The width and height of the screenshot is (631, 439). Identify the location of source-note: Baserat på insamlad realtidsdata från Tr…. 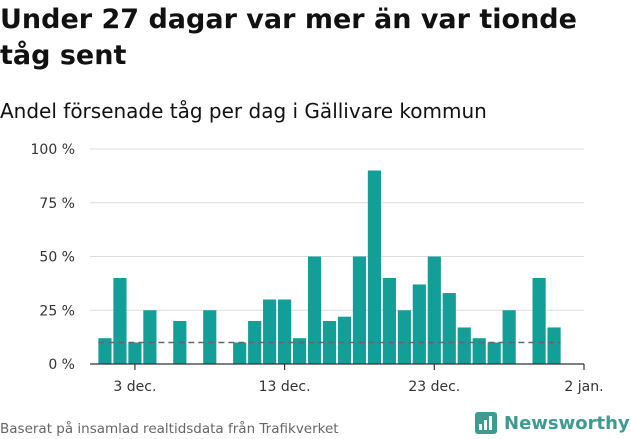
(169, 429).